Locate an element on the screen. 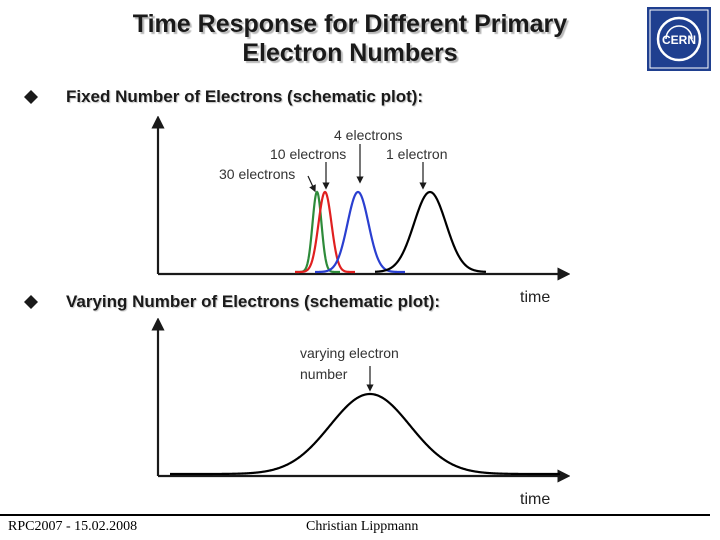  series-curve-1-electron is located at coordinates (430, 231).